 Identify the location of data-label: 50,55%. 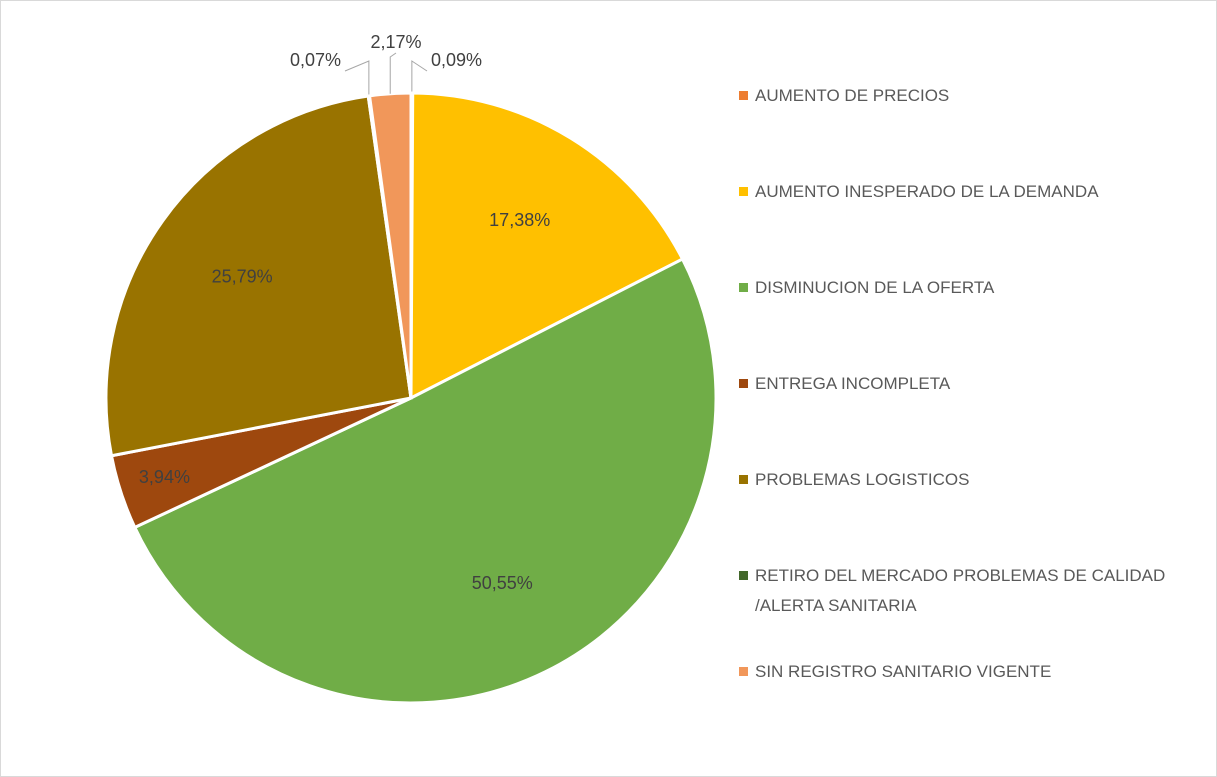
(502, 583).